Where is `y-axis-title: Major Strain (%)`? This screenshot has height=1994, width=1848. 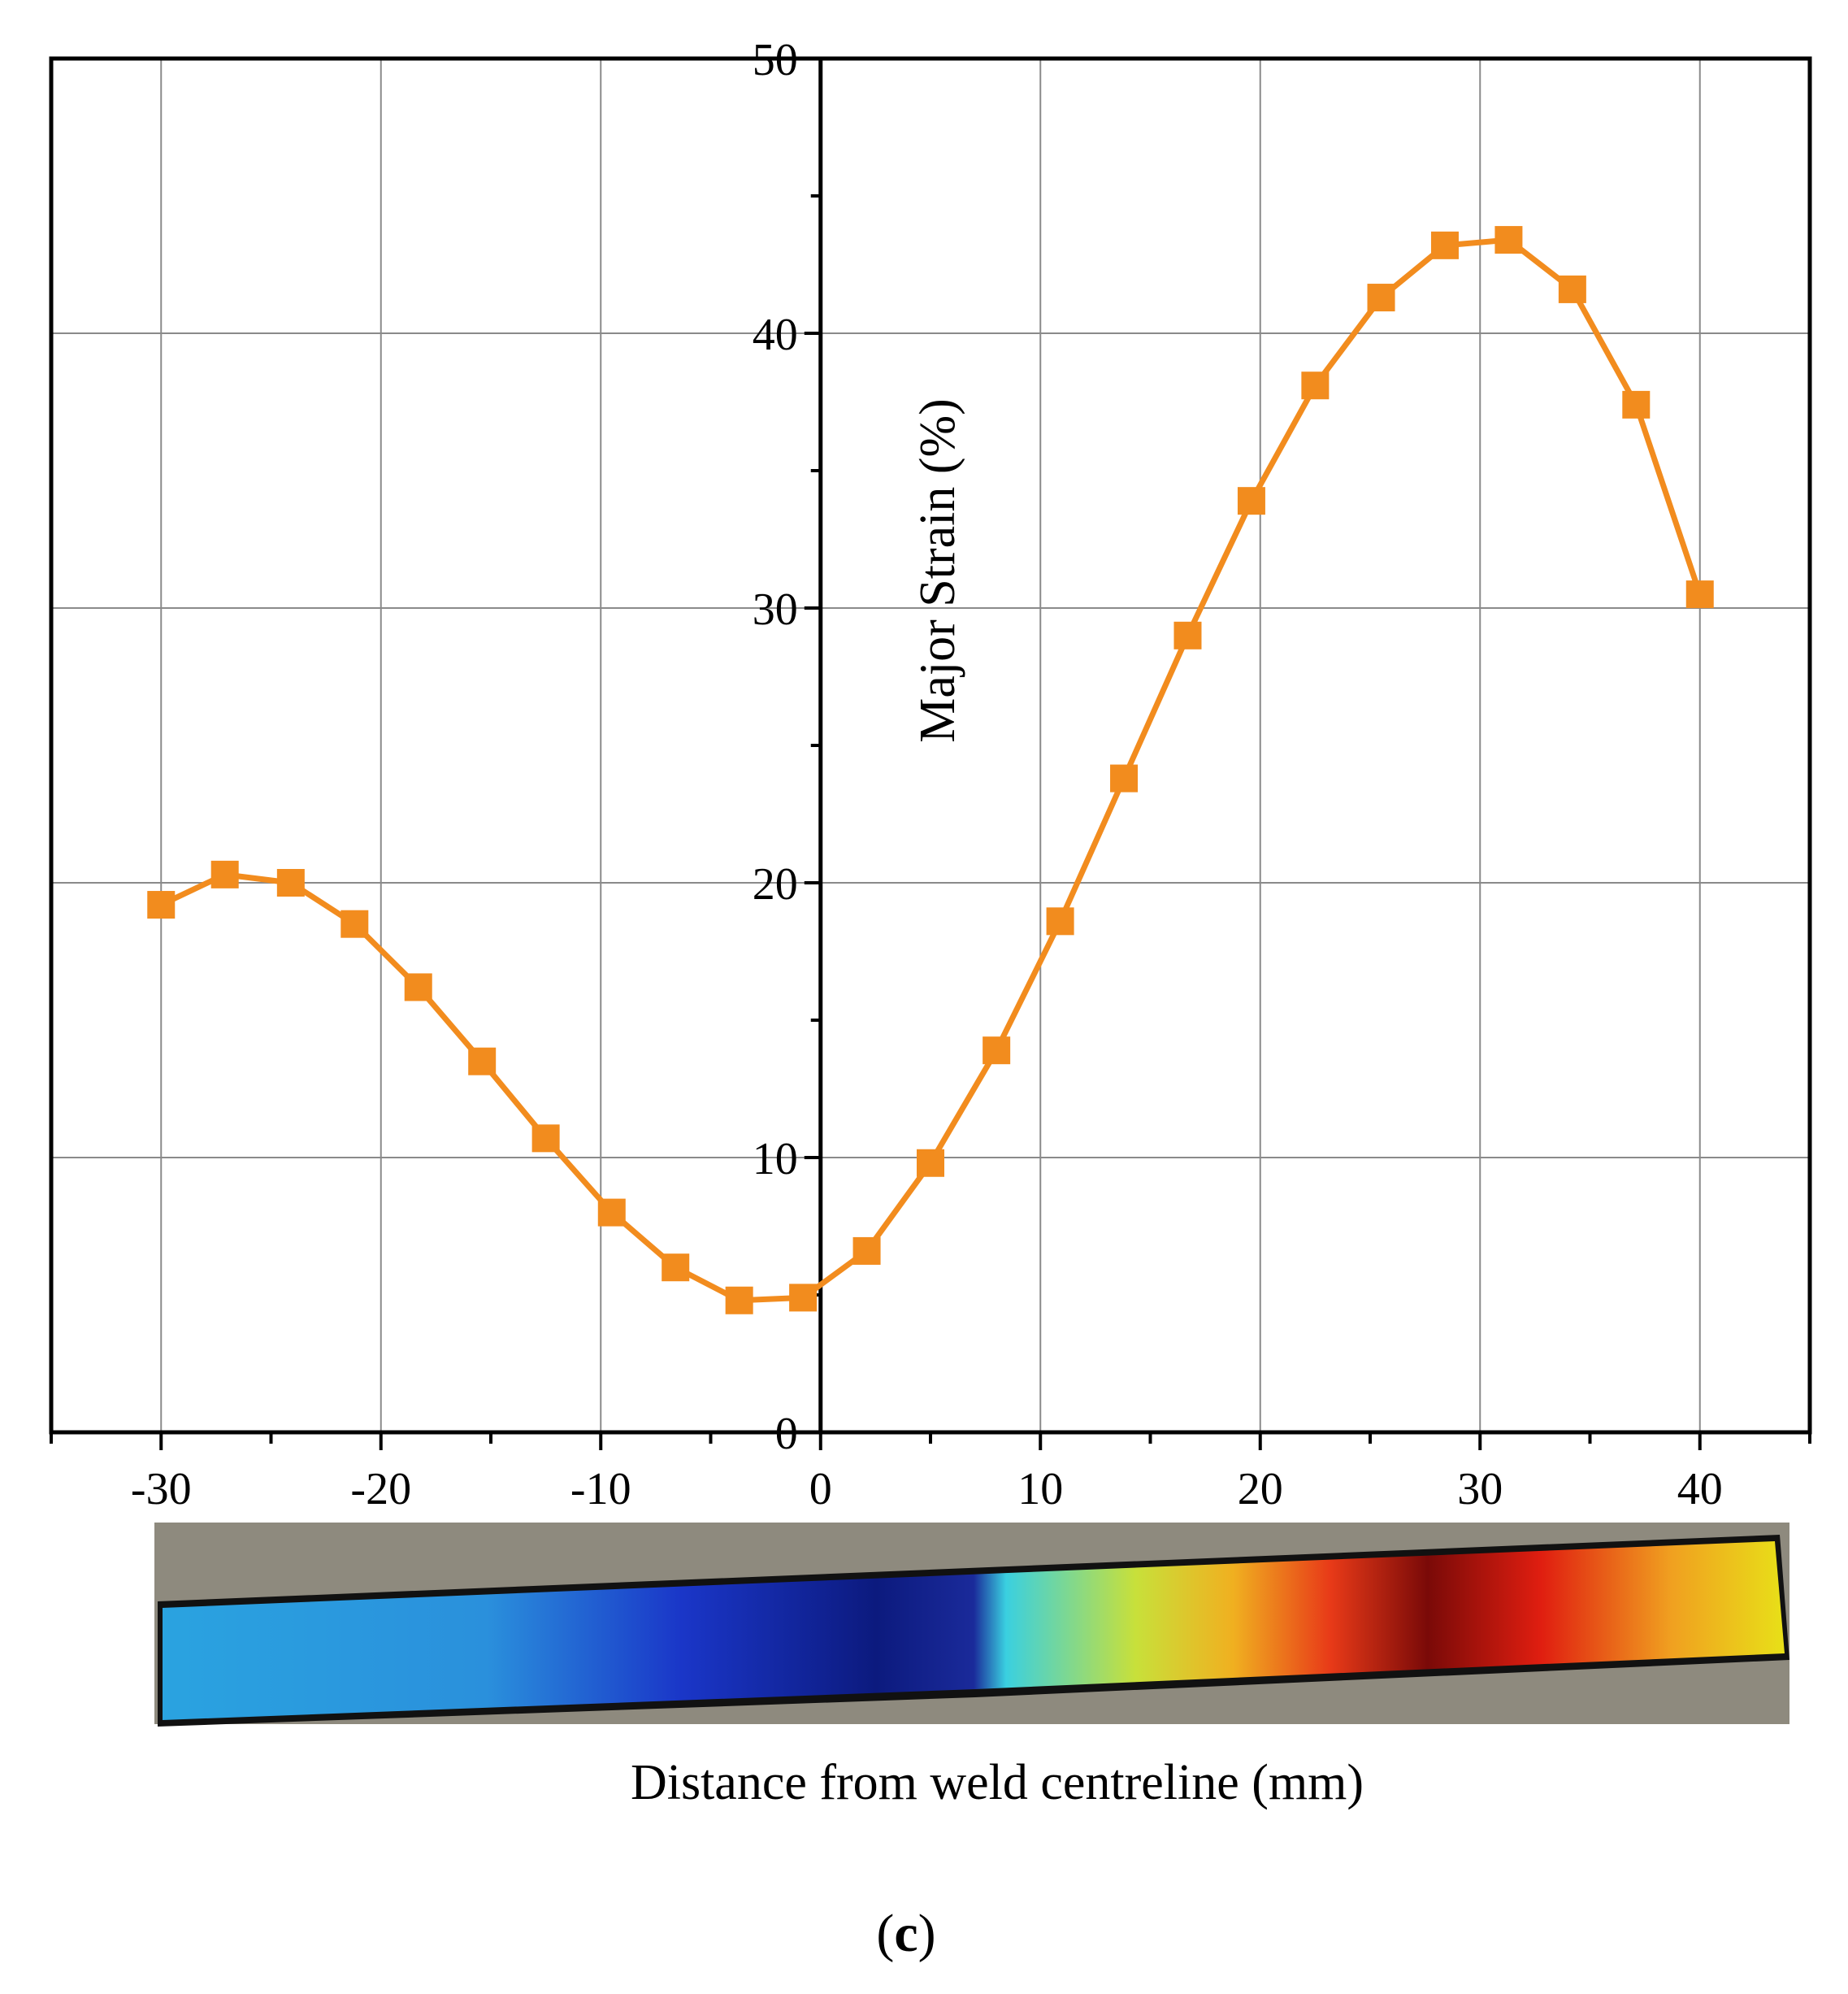
y-axis-title: Major Strain (%) is located at coordinates (938, 570).